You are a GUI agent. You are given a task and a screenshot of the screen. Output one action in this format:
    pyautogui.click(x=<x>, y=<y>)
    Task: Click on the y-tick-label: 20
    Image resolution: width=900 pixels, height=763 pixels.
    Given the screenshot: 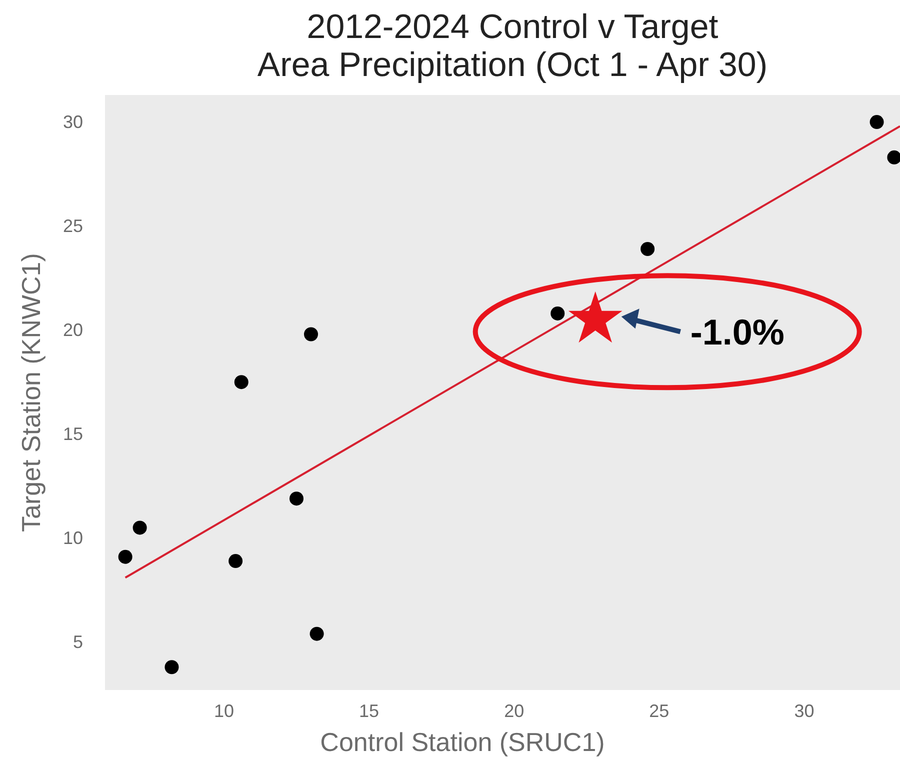 What is the action you would take?
    pyautogui.click(x=72, y=330)
    